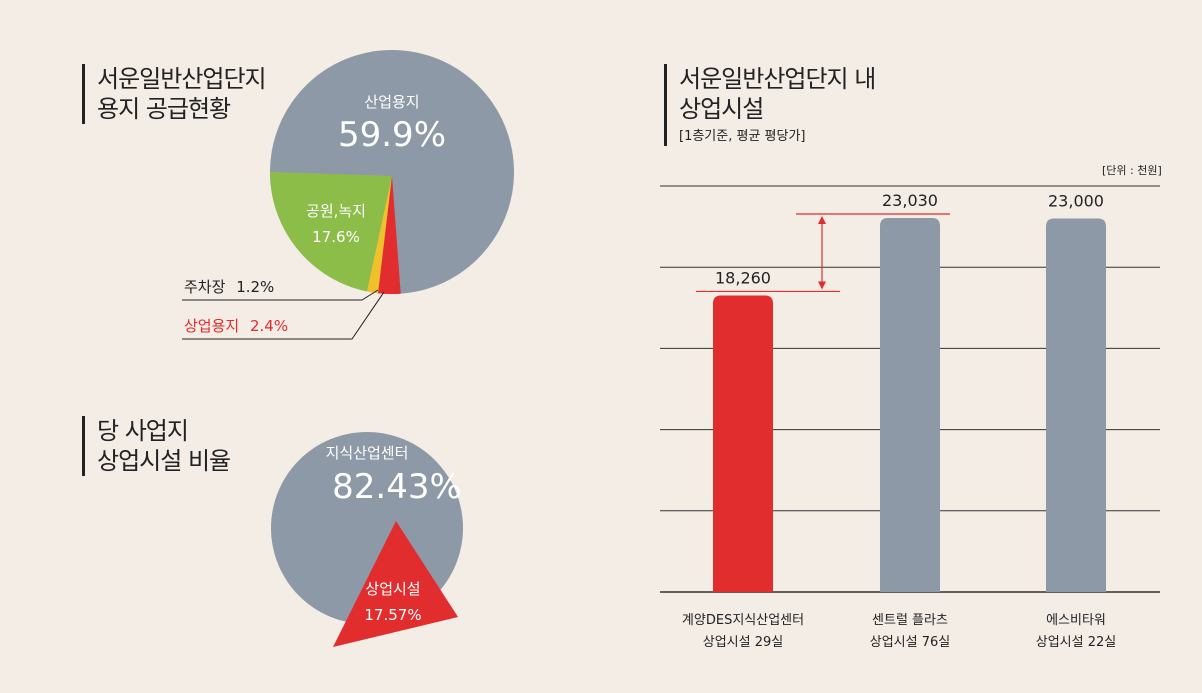 This screenshot has width=1202, height=693. I want to click on bar-value-labels: 18,260 23,030 23,000, so click(909, 239).